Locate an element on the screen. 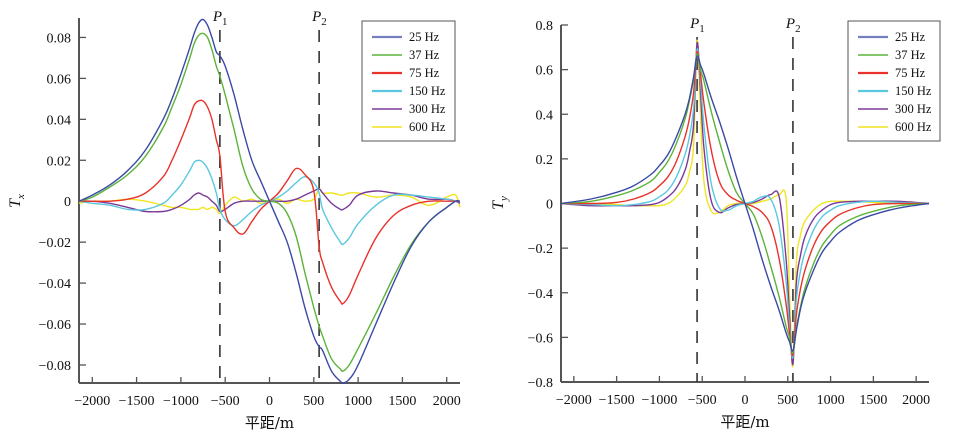 This screenshot has height=447, width=964. y-axis-title-sub: x is located at coordinates (21, 197).